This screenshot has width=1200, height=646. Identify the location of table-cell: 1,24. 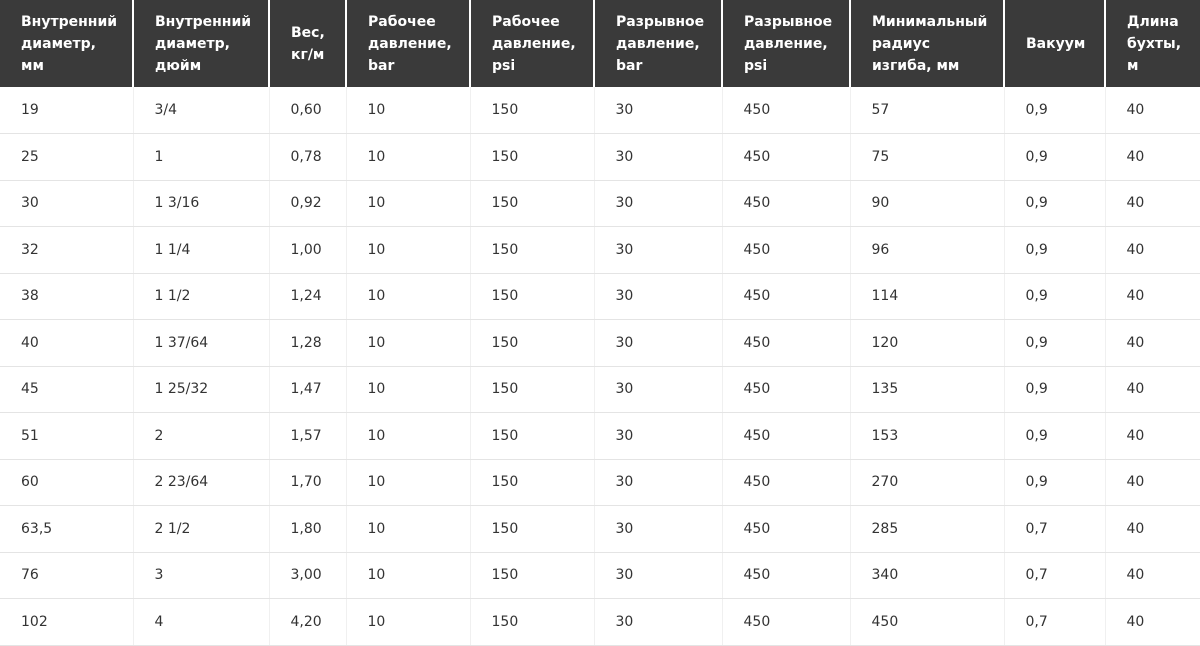
(307, 296).